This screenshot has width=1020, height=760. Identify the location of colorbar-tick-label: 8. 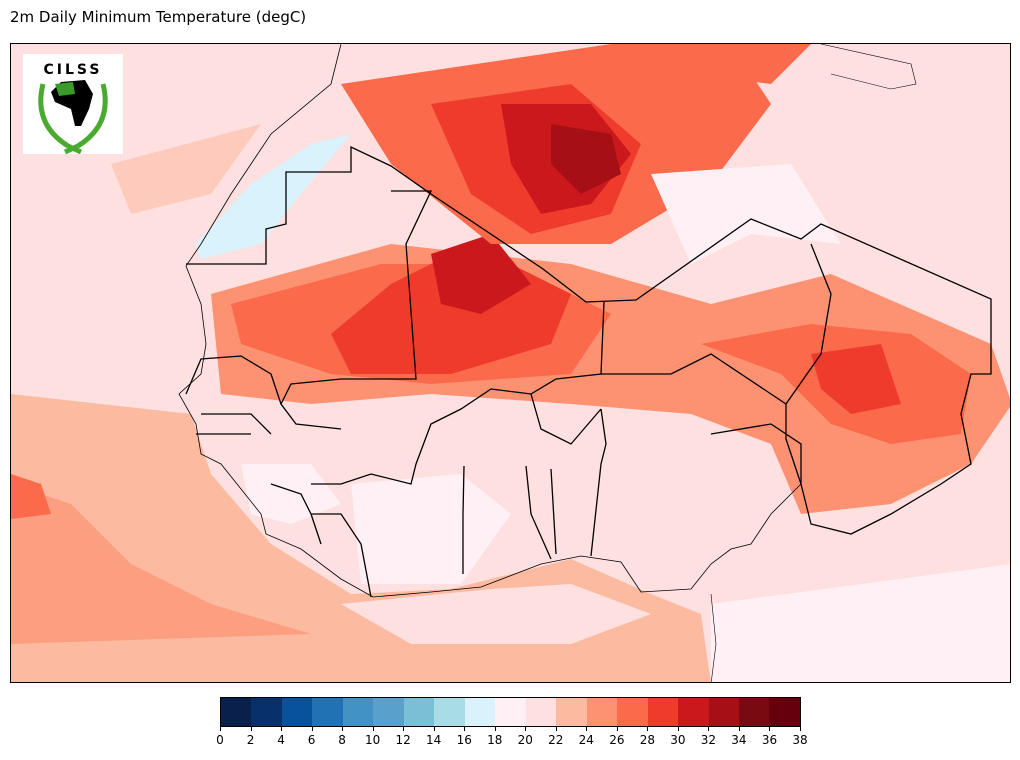
(342, 740).